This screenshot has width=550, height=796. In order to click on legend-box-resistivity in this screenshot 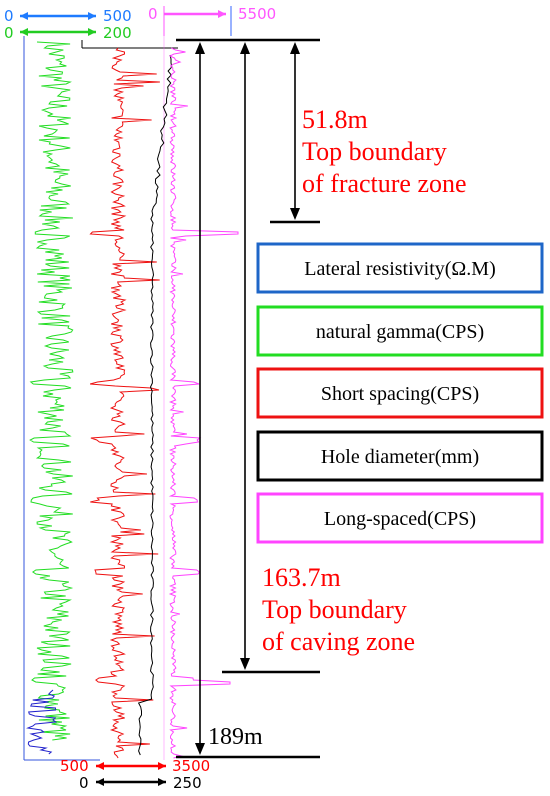, I will do `click(400, 268)`.